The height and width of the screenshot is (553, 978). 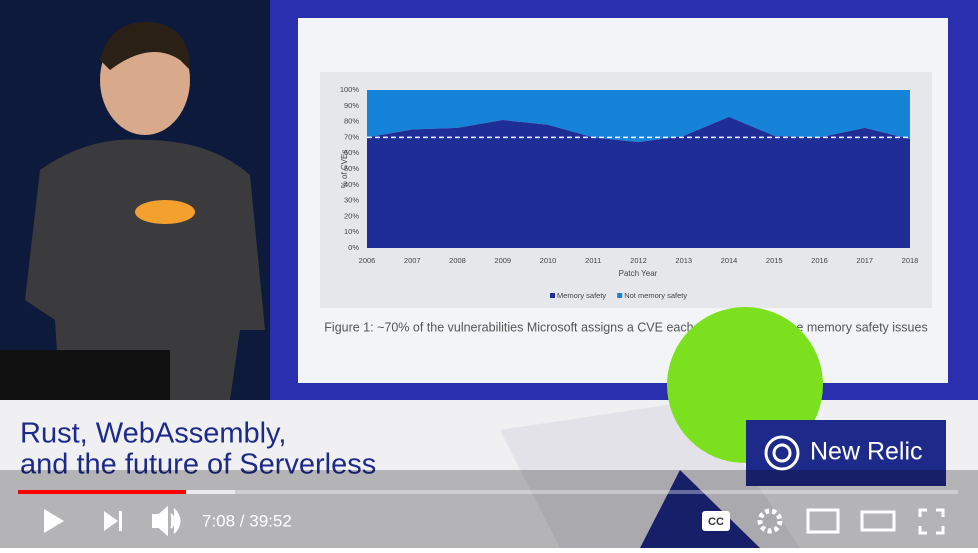 What do you see at coordinates (166, 521) in the screenshot?
I see `volume-button` at bounding box center [166, 521].